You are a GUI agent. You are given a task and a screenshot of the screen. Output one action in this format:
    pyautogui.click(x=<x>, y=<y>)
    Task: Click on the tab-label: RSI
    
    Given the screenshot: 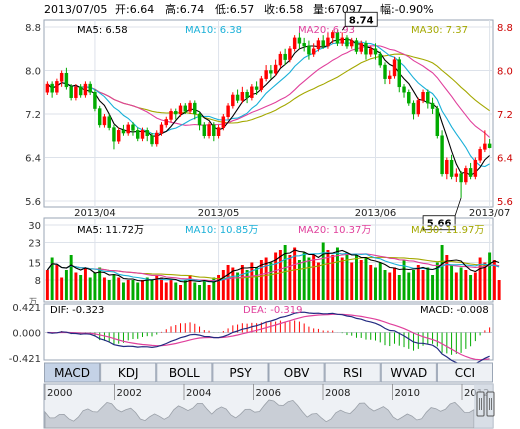 What is the action you would take?
    pyautogui.click(x=353, y=373)
    